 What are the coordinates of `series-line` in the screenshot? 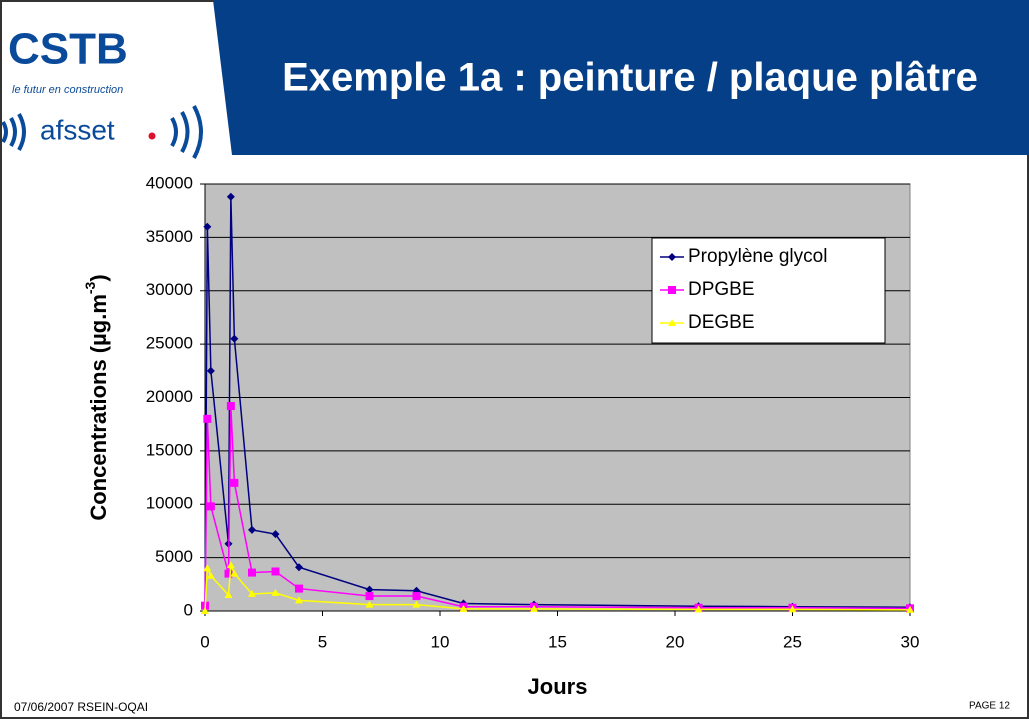 It's located at (557, 588).